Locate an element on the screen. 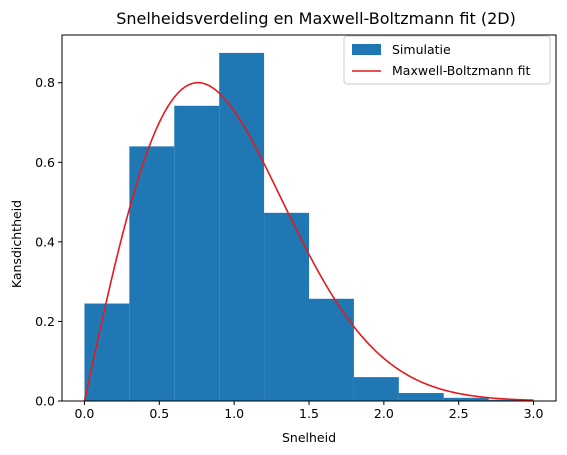  x-tick-label: 1.0 is located at coordinates (234, 413).